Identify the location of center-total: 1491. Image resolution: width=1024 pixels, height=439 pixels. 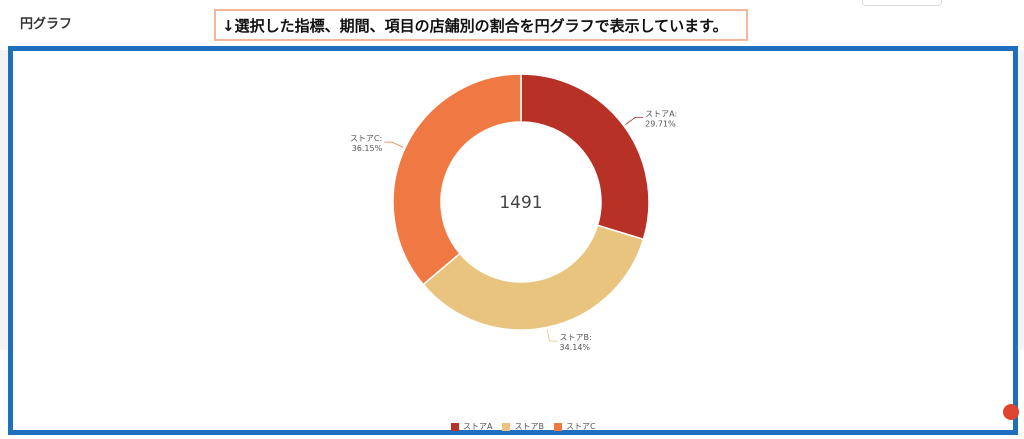
(520, 203).